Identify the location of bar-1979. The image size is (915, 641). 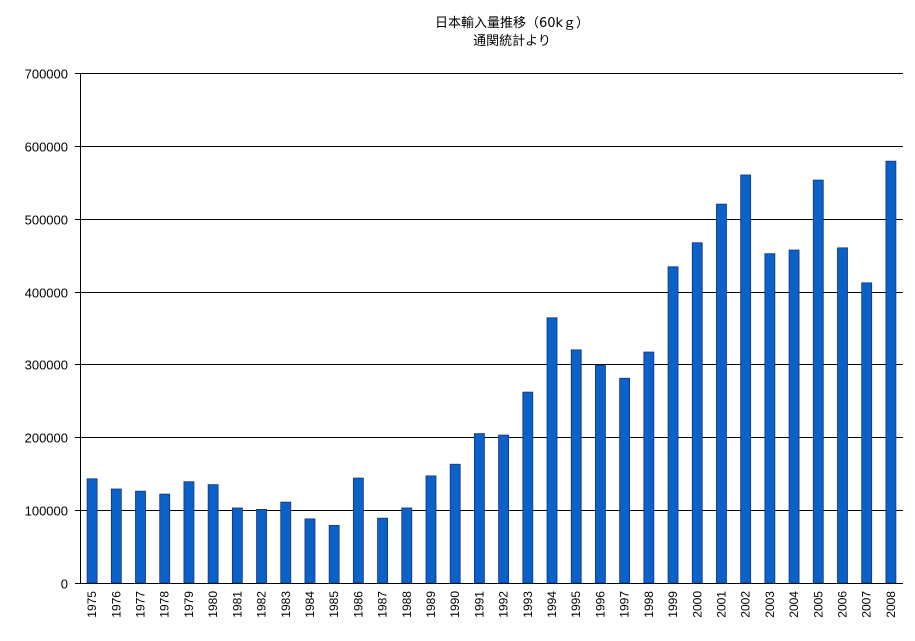
(189, 532).